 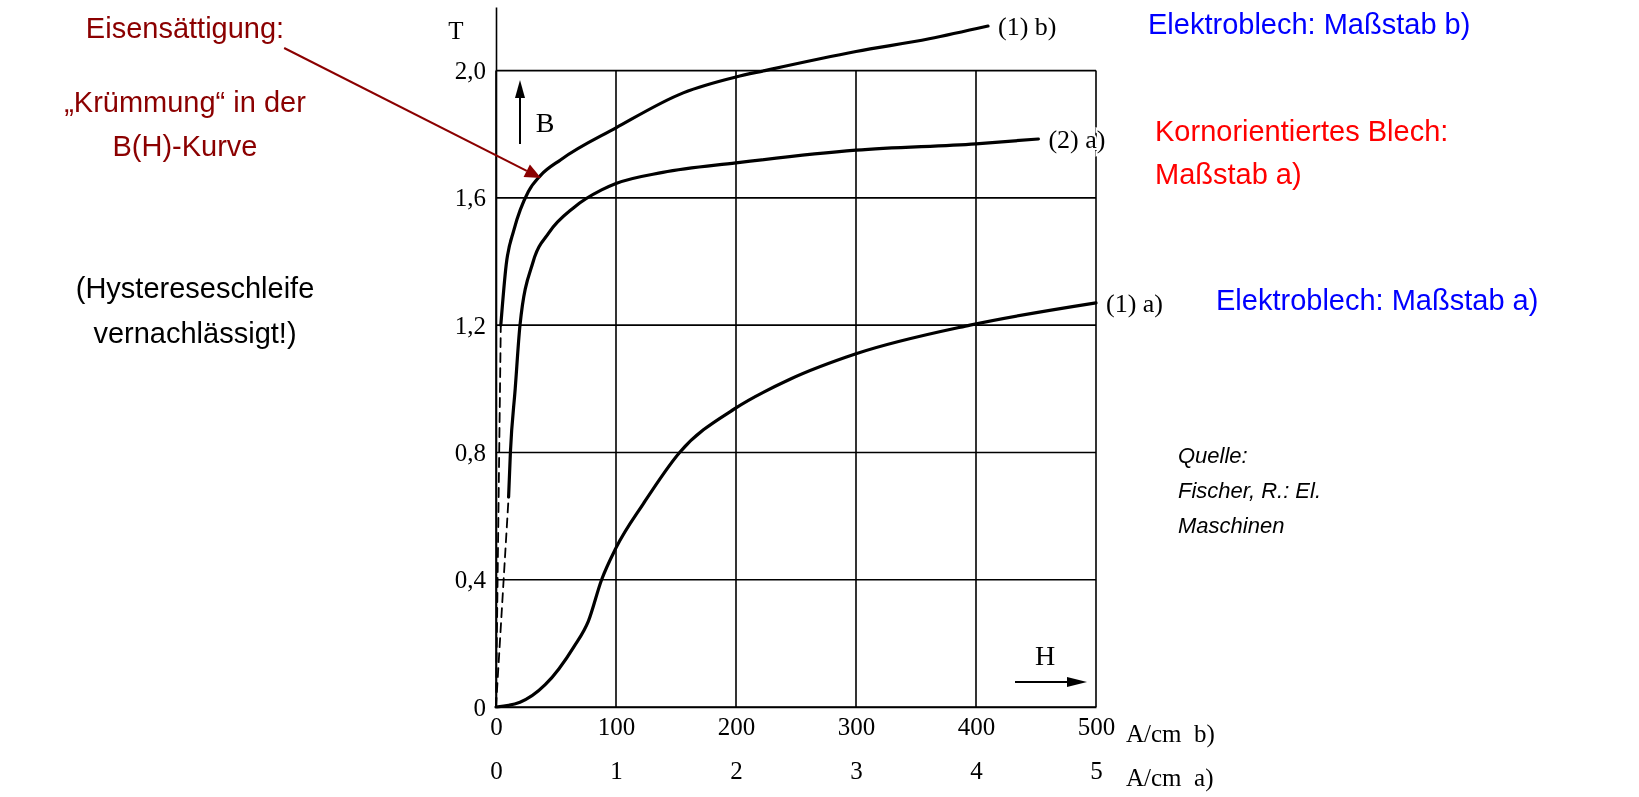 What do you see at coordinates (856, 726) in the screenshot?
I see `x-tick-label: 300` at bounding box center [856, 726].